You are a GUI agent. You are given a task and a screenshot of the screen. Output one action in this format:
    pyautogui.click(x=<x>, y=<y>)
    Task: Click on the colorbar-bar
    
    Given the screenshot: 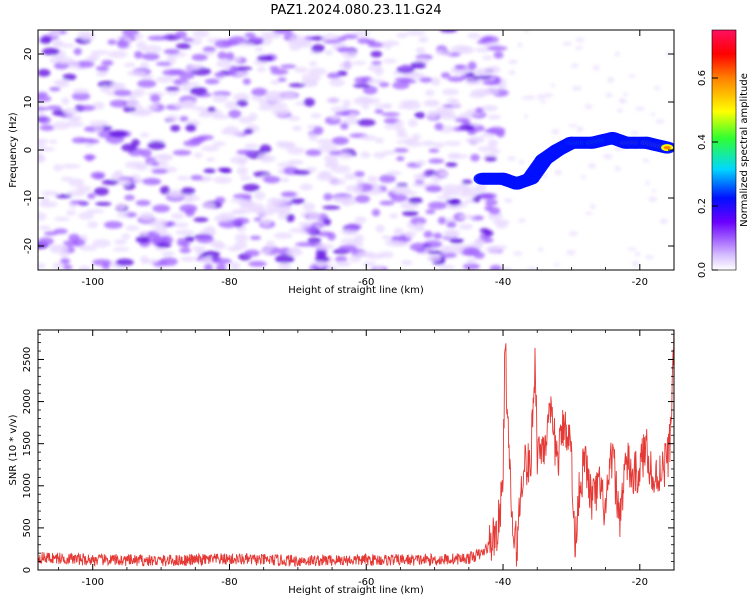 What is the action you would take?
    pyautogui.click(x=724, y=150)
    